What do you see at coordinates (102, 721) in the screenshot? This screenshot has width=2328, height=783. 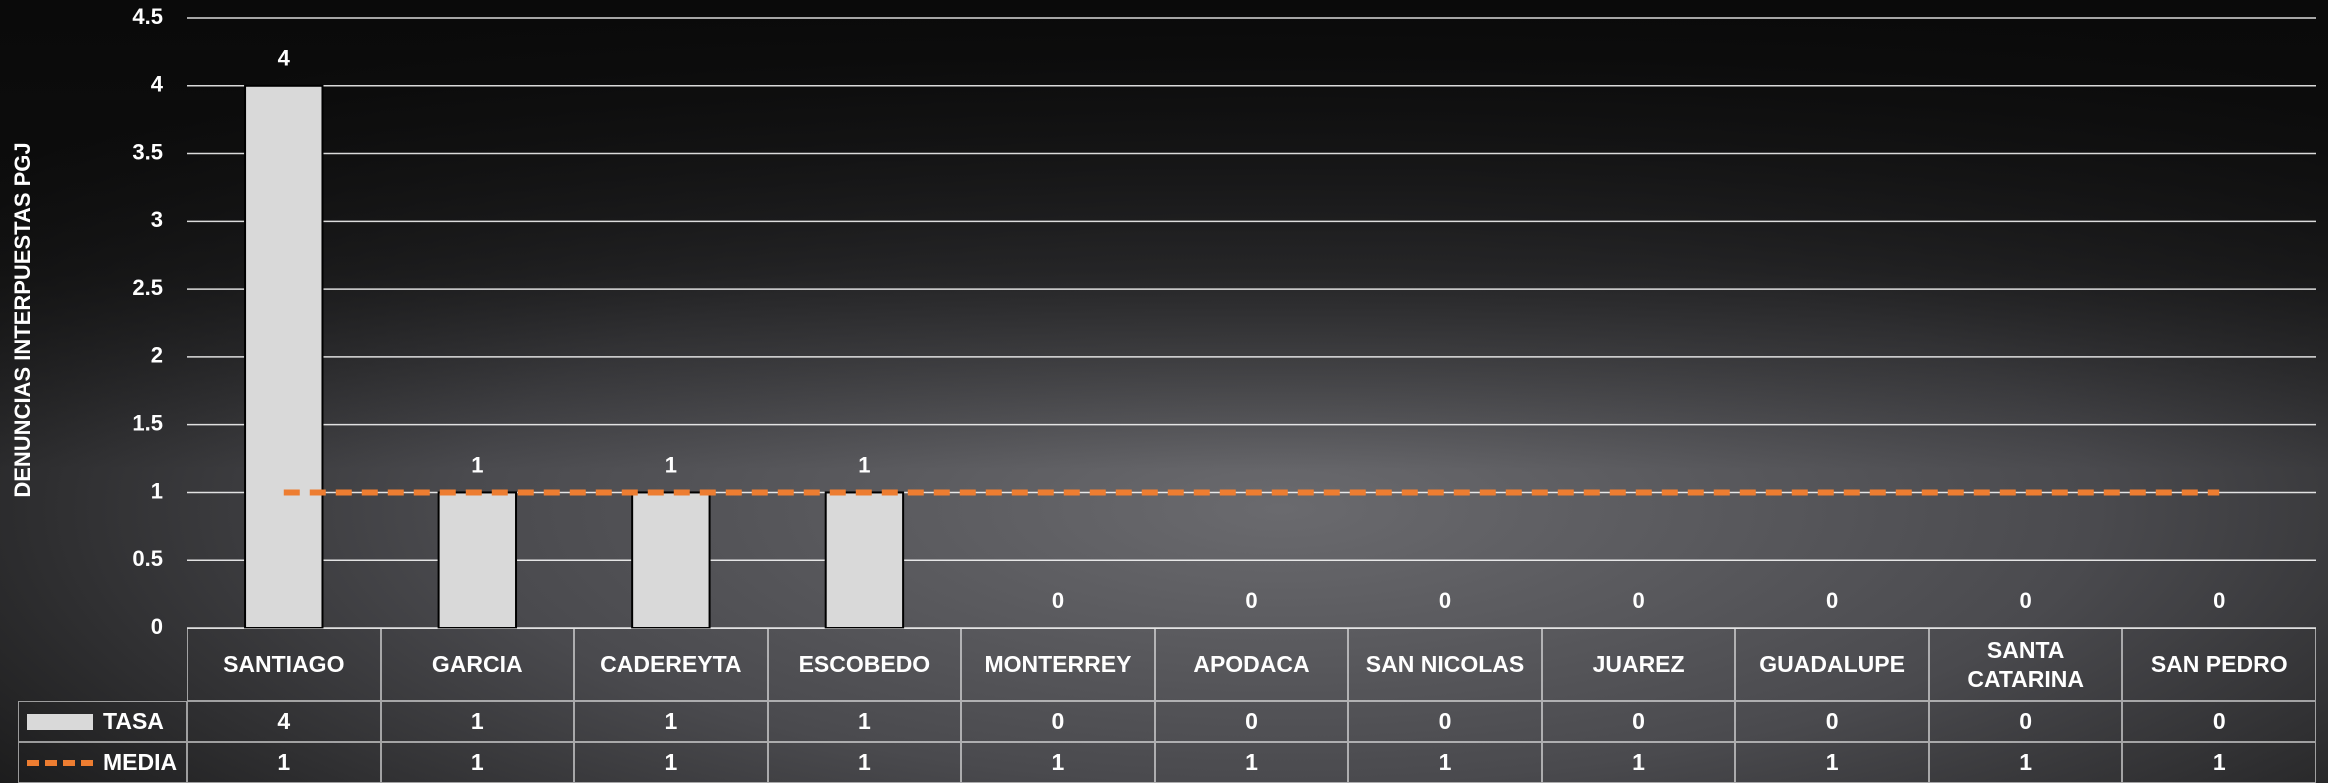 I see `legend-cell: TASA` at bounding box center [102, 721].